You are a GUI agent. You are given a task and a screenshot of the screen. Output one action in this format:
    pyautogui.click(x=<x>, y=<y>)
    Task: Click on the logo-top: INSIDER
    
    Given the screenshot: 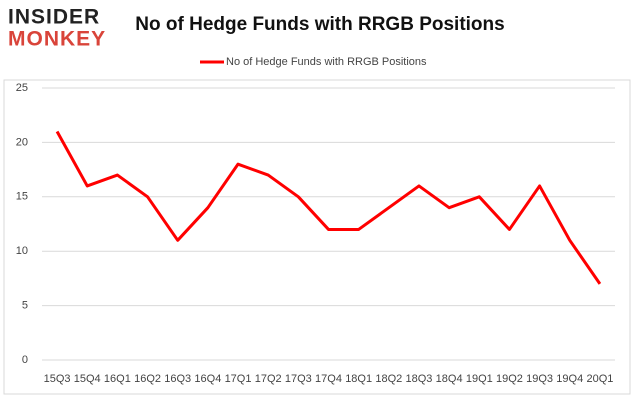 What is the action you would take?
    pyautogui.click(x=54, y=17)
    